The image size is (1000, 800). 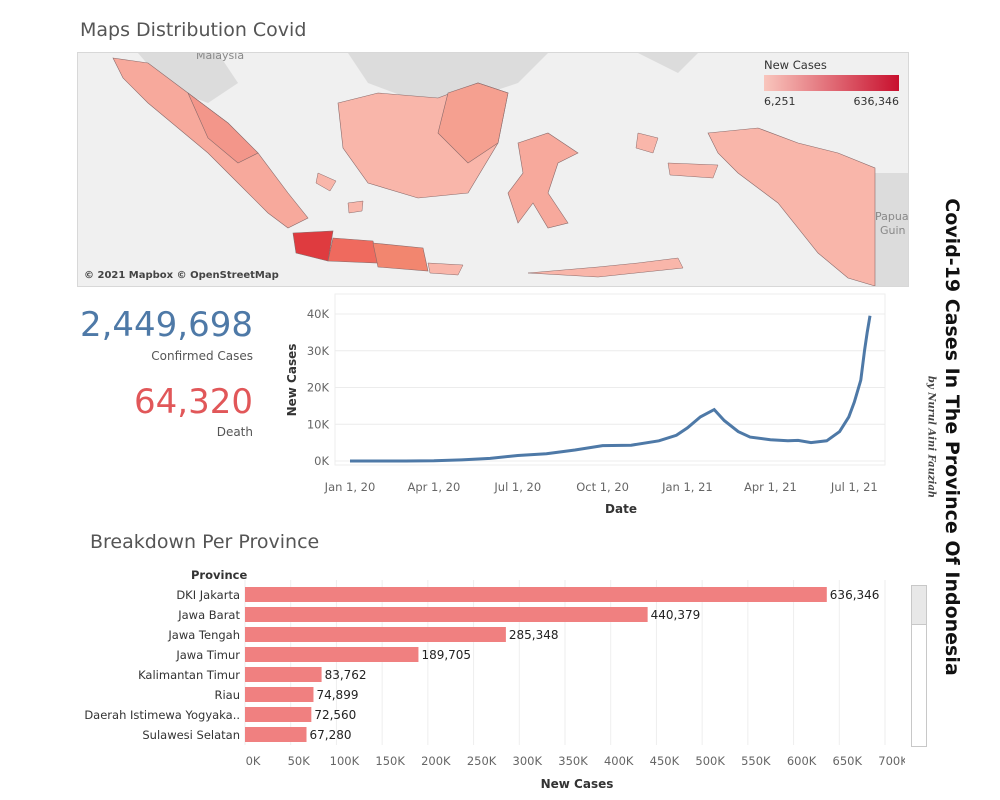 I want to click on dashboard-author: by Nurul Aini Fauziah, so click(x=931, y=437).